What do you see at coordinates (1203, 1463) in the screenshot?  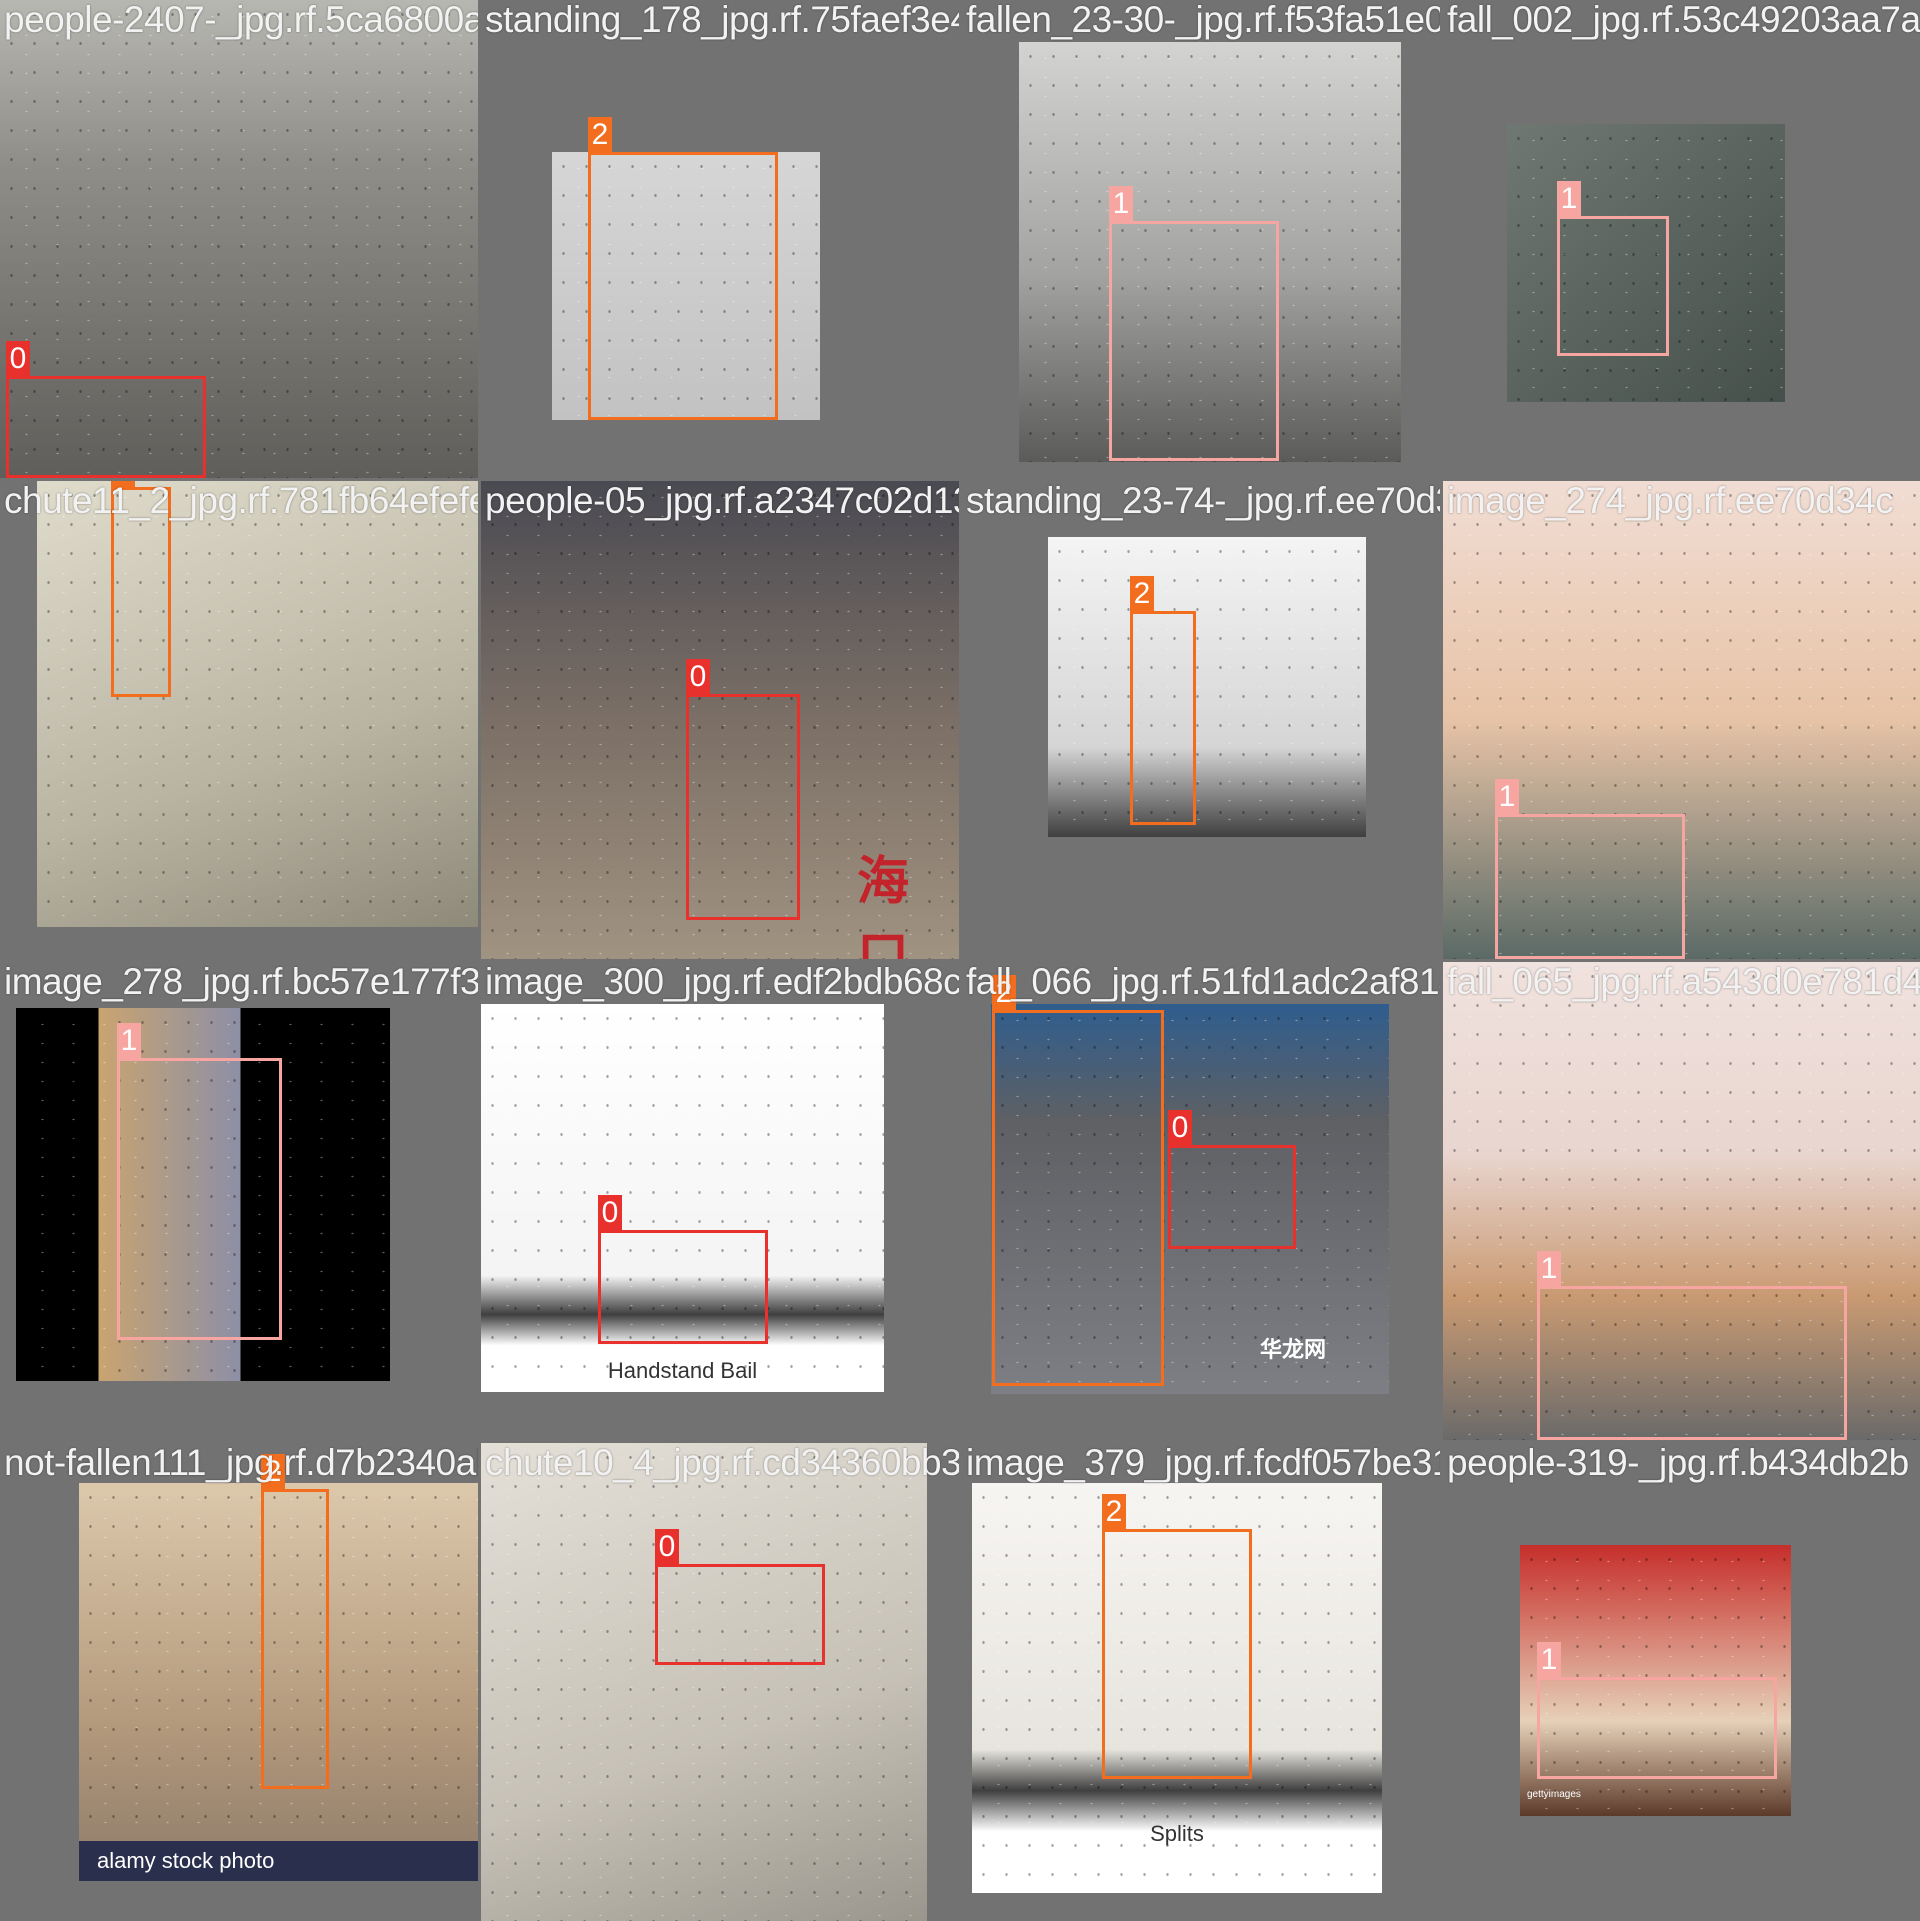 I see `tile-caption: image_379_jpg.rf.fcdf057be319` at bounding box center [1203, 1463].